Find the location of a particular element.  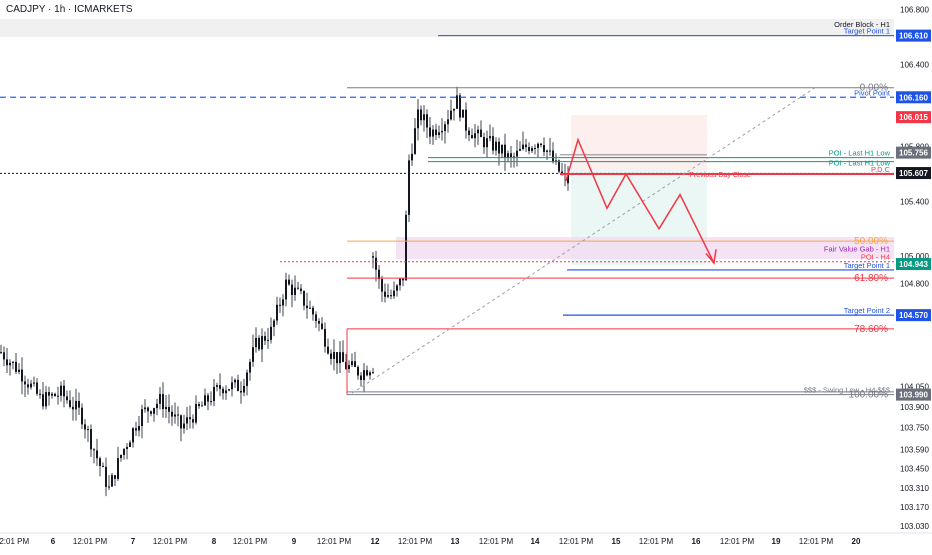

x-tick-label: 16 is located at coordinates (696, 541).